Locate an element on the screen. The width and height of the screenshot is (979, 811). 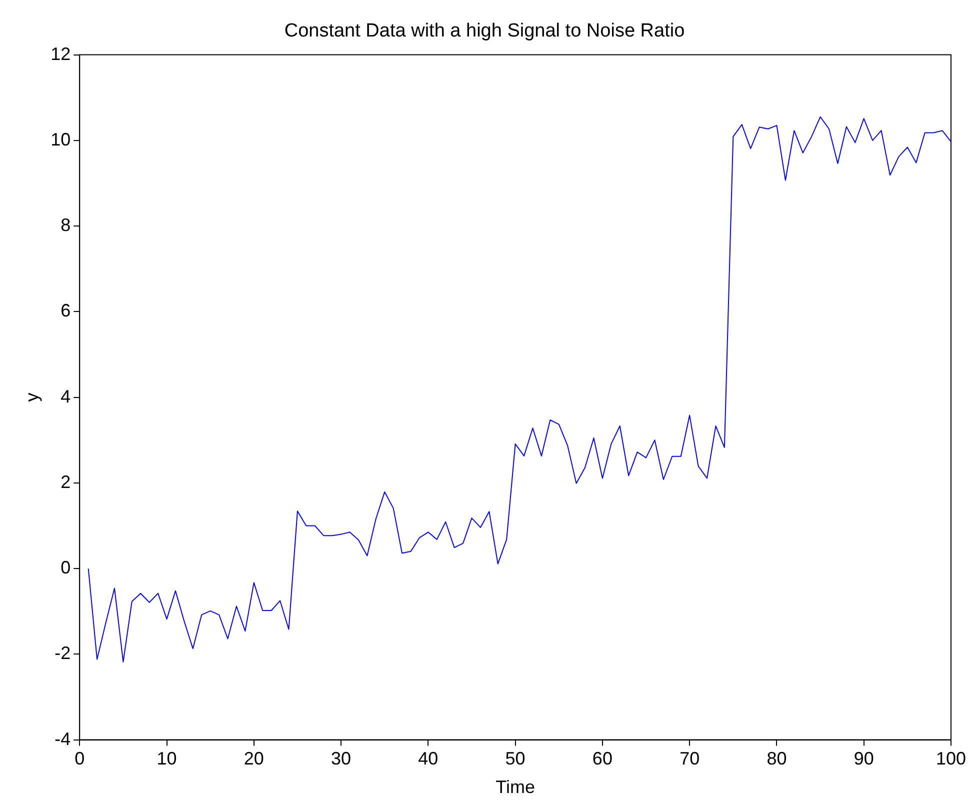
y-tick-label: -2 is located at coordinates (62, 653).